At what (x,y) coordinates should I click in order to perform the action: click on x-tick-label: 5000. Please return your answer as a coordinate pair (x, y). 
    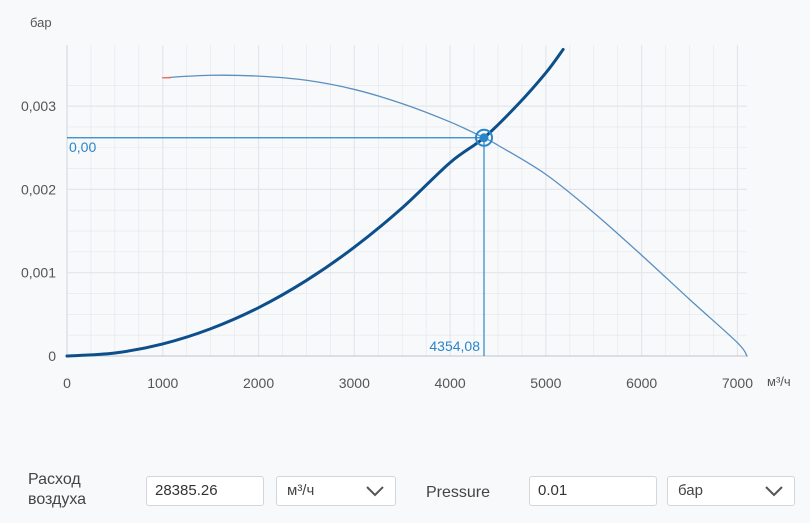
    Looking at the image, I should click on (545, 383).